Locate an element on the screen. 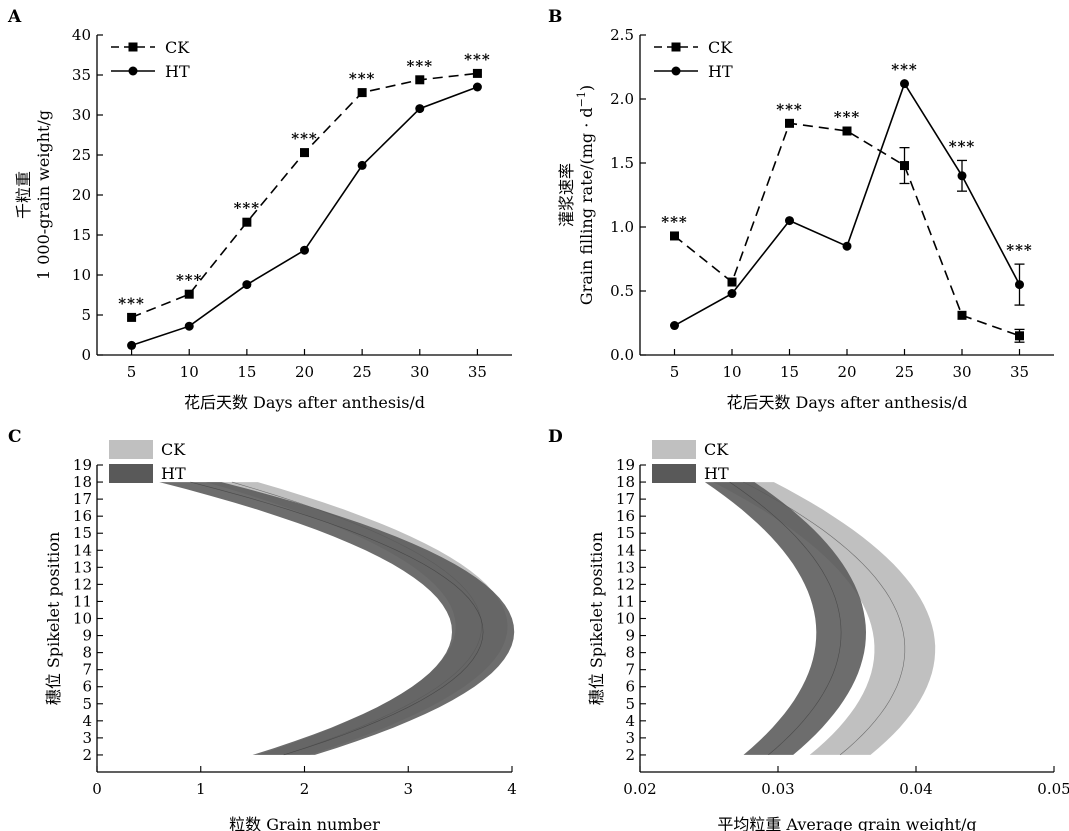  panel-letter-c: C is located at coordinates (15, 437).